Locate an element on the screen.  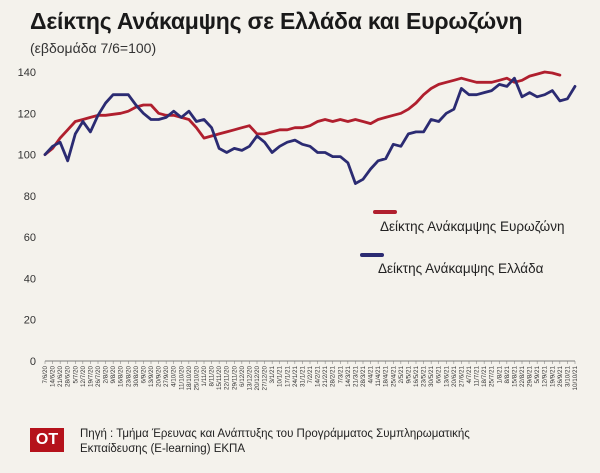
y-tick-label: 120 is located at coordinates (27, 114).